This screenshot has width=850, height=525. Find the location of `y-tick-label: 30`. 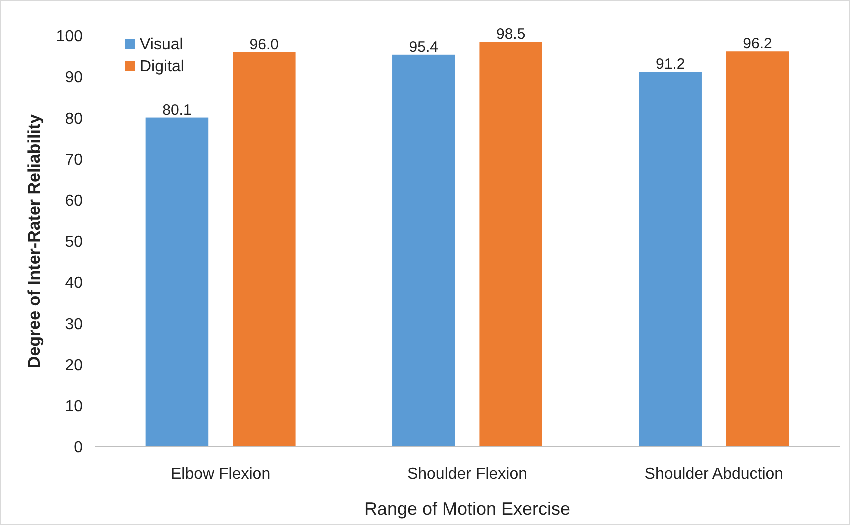

y-tick-label: 30 is located at coordinates (74, 325).